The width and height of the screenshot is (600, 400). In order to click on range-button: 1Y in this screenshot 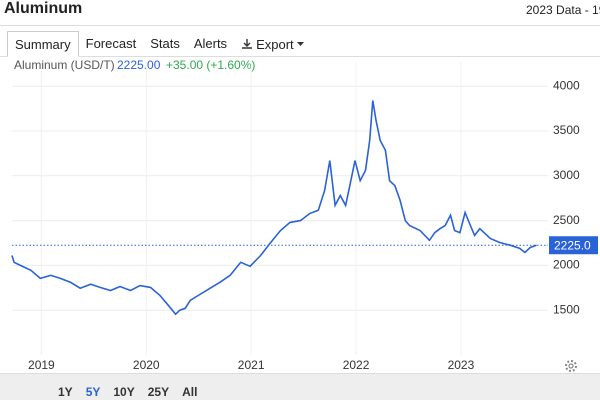, I will do `click(65, 392)`.